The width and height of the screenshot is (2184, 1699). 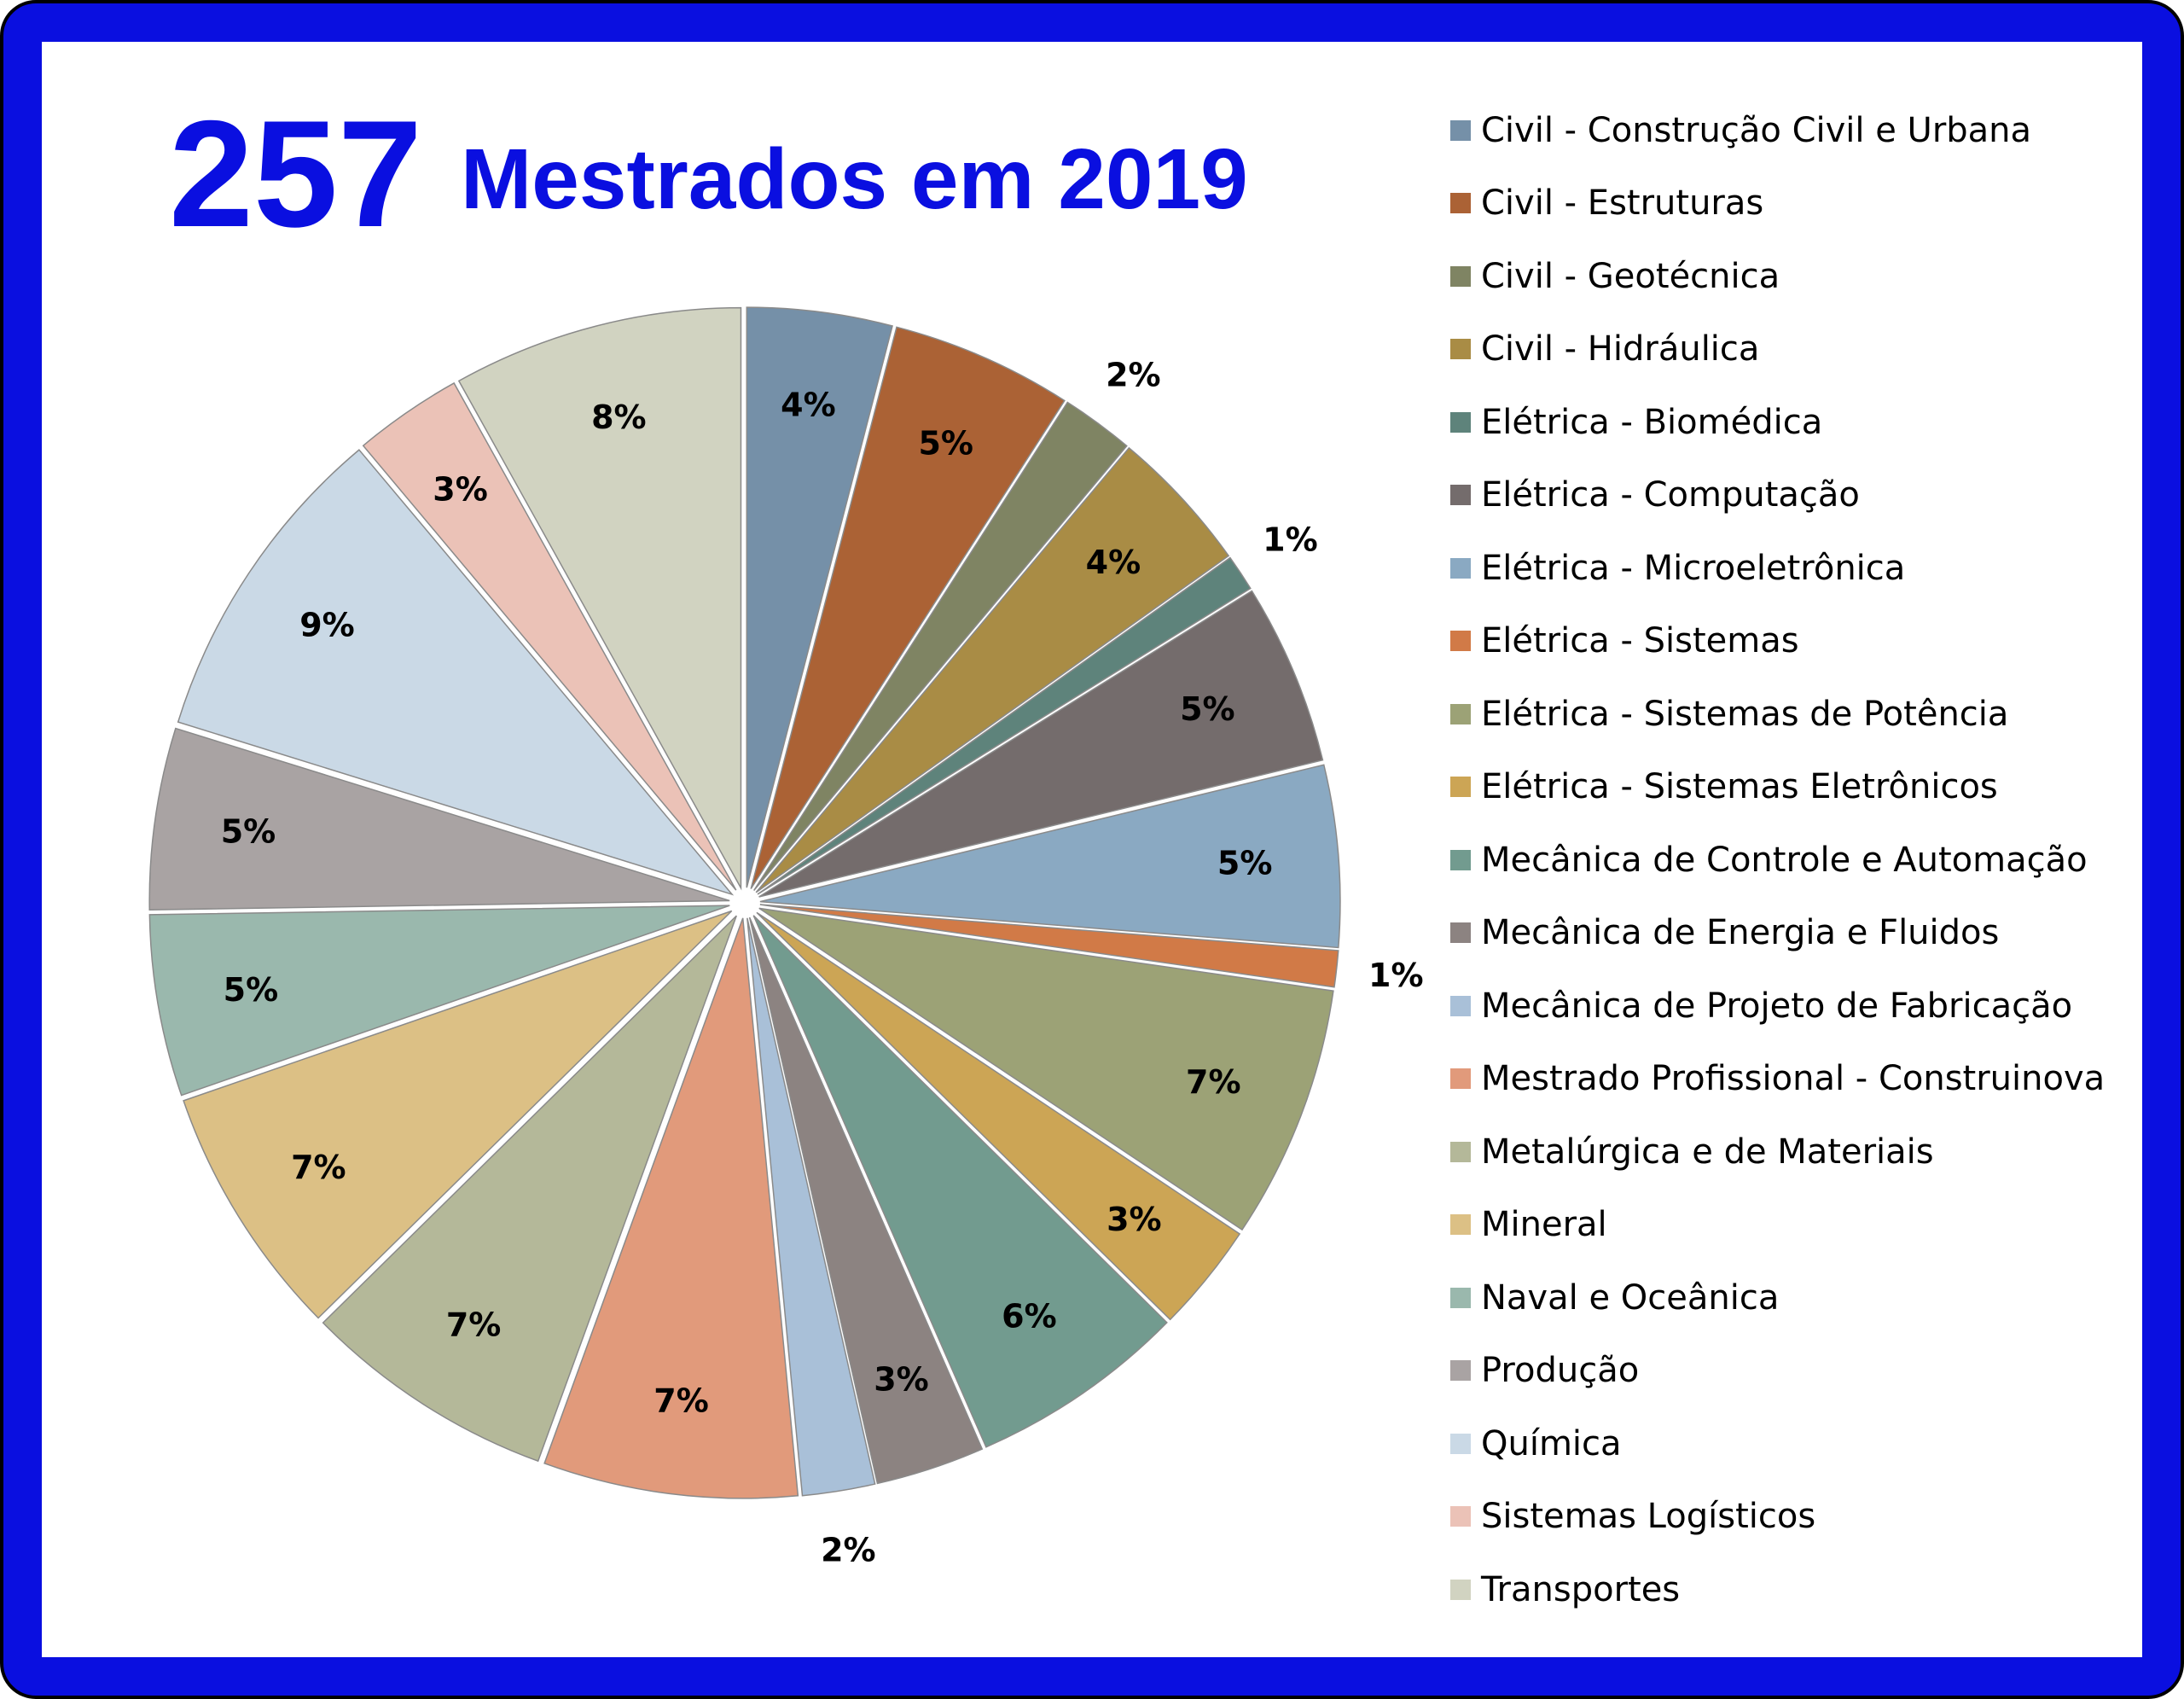 I want to click on legend-label: Naval e Oceânica, so click(x=1631, y=1297).